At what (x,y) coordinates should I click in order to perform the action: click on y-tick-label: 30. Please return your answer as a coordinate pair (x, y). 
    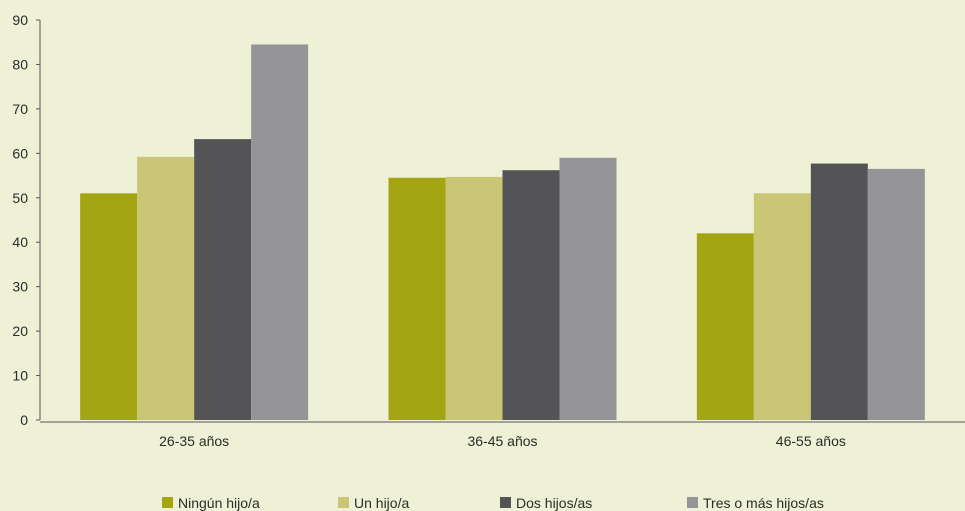
    Looking at the image, I should click on (20, 287).